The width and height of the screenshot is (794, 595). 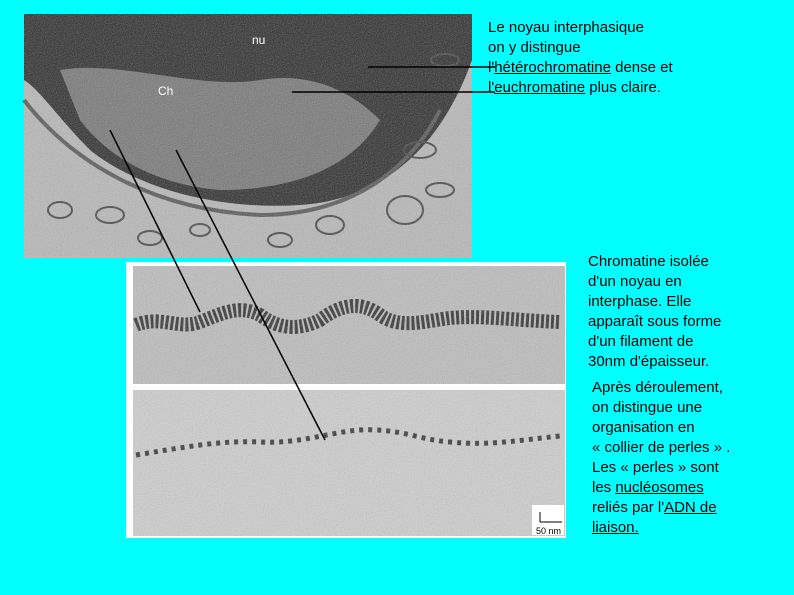 What do you see at coordinates (635, 281) in the screenshot?
I see `text: d'un noyau en` at bounding box center [635, 281].